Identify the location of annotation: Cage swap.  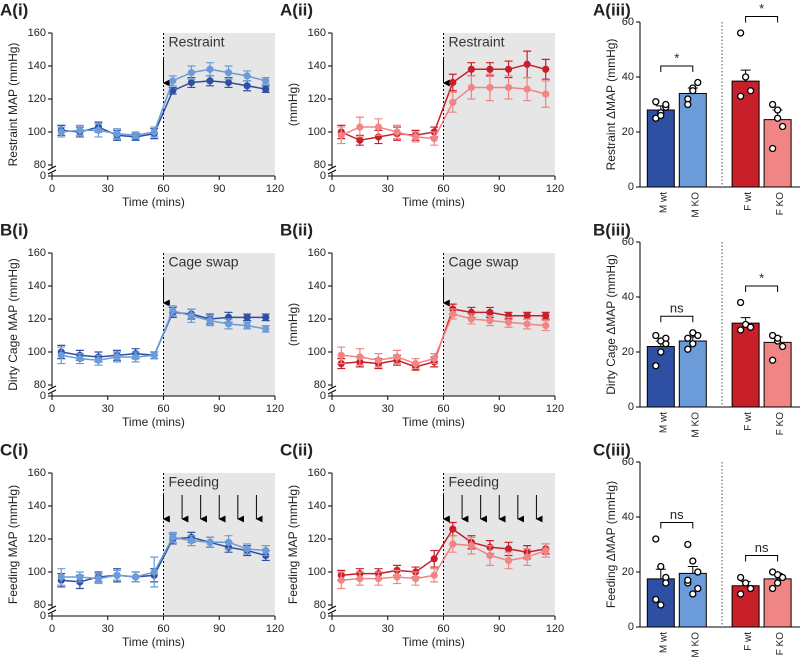
(204, 262).